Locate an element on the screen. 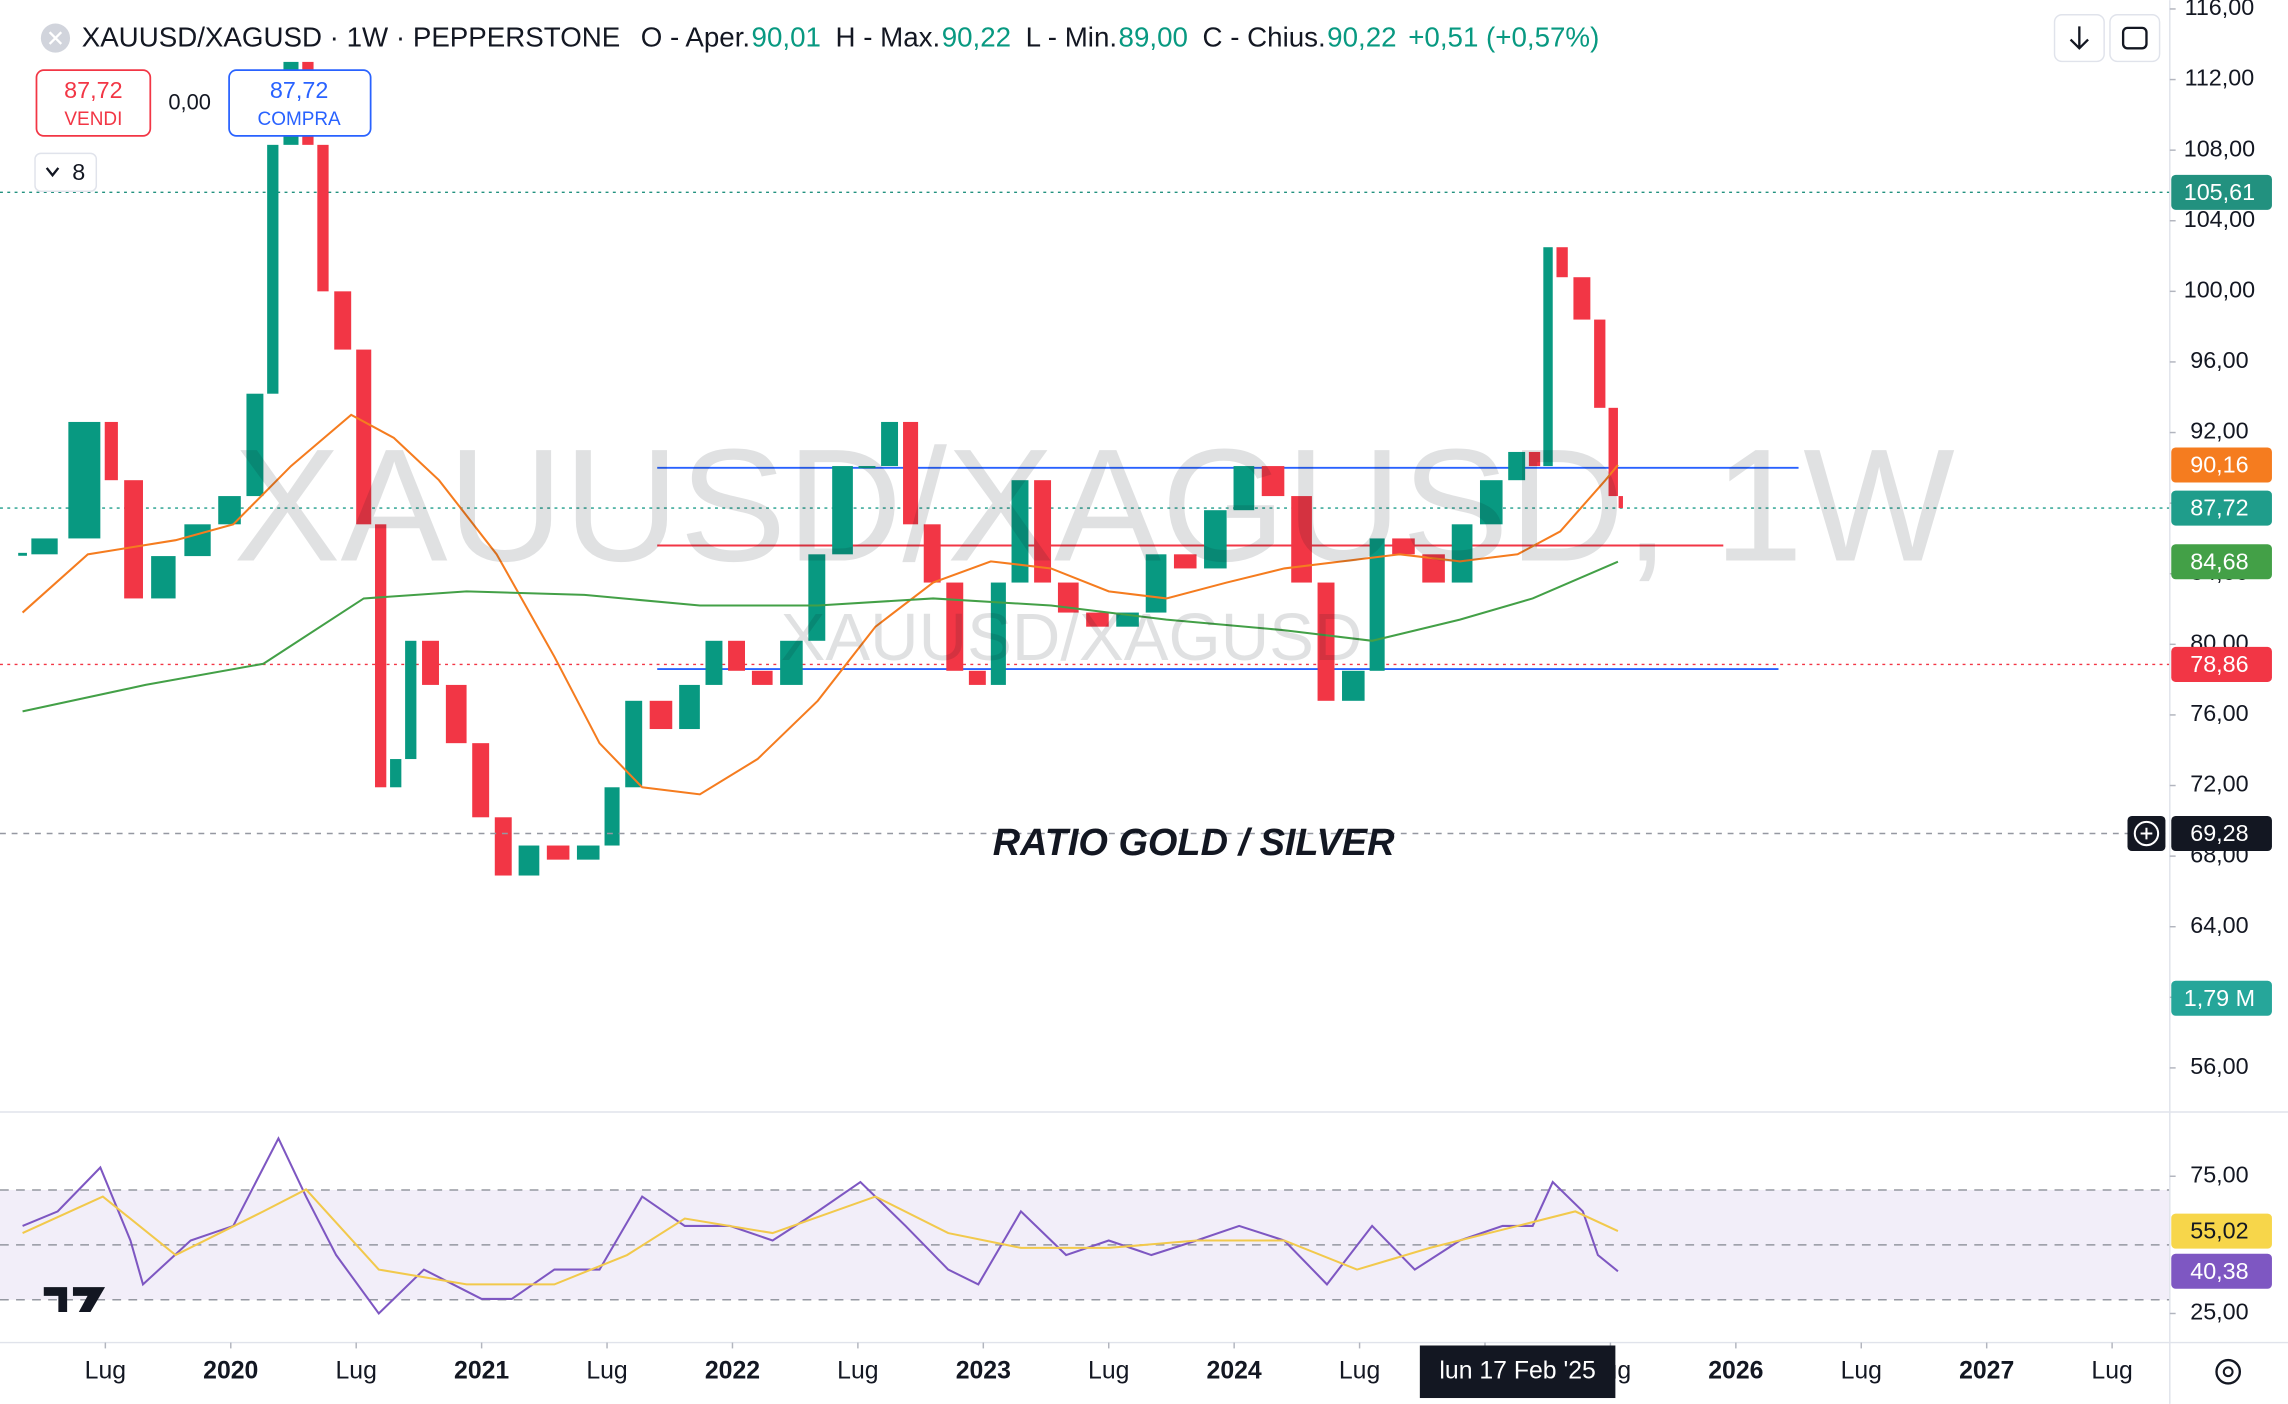  close-icon-glyph is located at coordinates (55, 38).